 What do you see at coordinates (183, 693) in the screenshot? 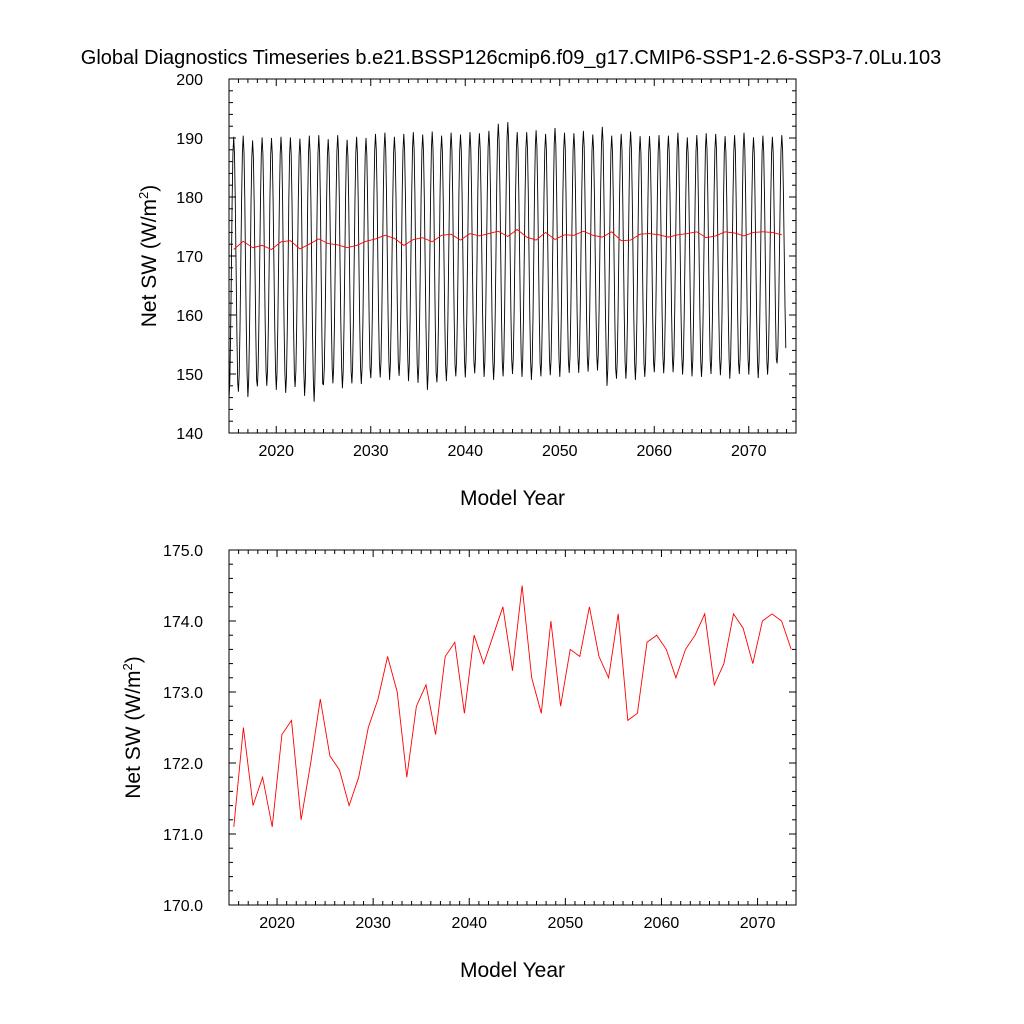
I see `y-tick-label: 173.0` at bounding box center [183, 693].